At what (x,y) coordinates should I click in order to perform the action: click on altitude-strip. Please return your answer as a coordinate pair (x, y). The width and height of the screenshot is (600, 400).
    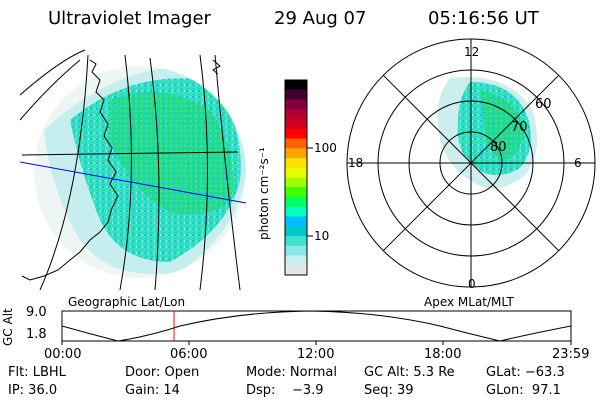
    Looking at the image, I should click on (316, 327).